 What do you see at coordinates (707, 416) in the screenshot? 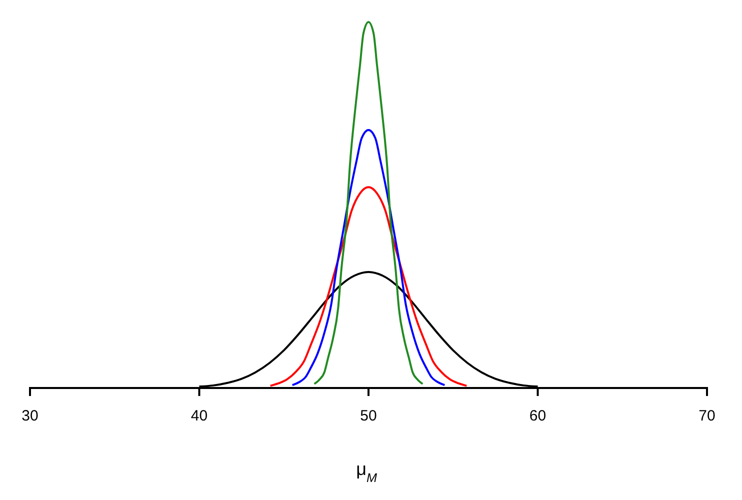
I see `x-tick-label: 70` at bounding box center [707, 416].